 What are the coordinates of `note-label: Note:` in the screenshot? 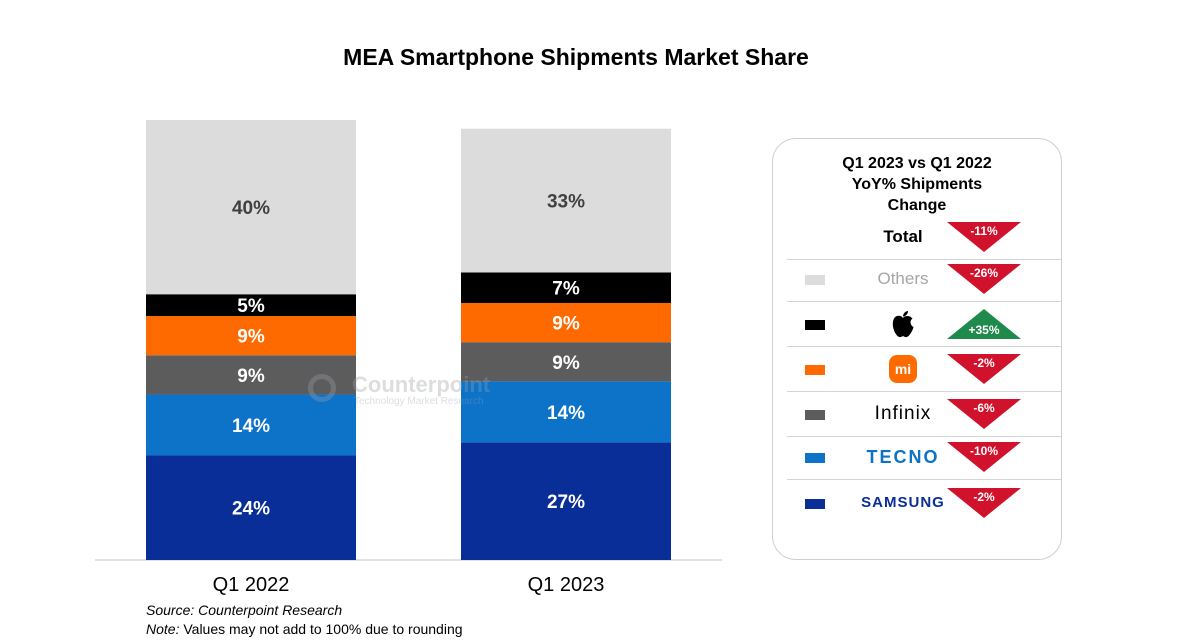 It's located at (163, 629).